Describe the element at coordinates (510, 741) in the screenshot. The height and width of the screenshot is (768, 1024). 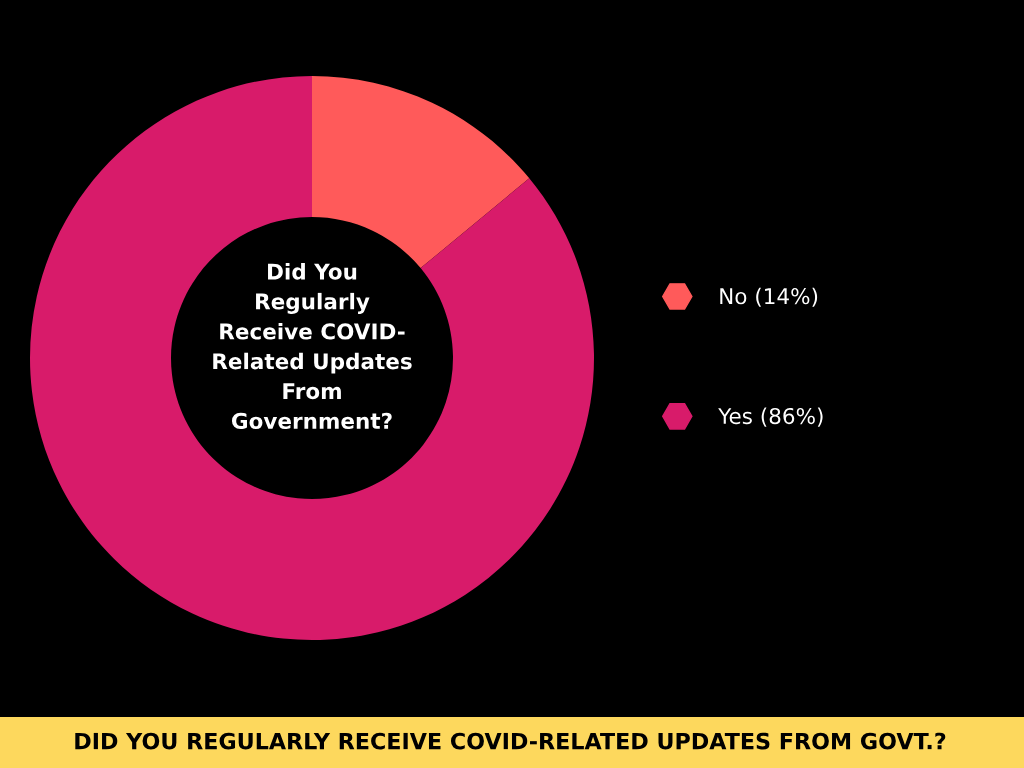
I see `text: DID YOU REGULARLY RECEIVE COVID-RELATED UPDATES FROM GOVT.?` at that location.